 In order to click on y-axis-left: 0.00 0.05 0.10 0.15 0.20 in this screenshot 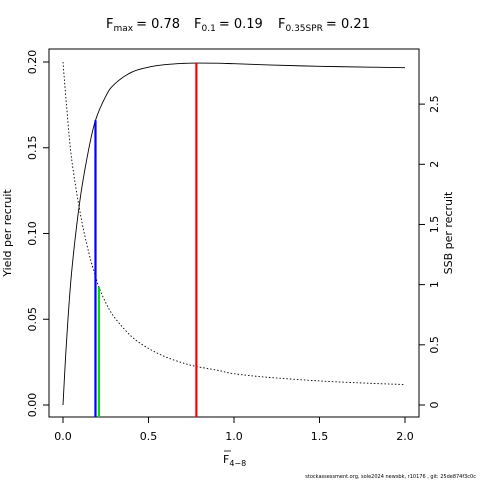, I will do `click(38, 234)`.